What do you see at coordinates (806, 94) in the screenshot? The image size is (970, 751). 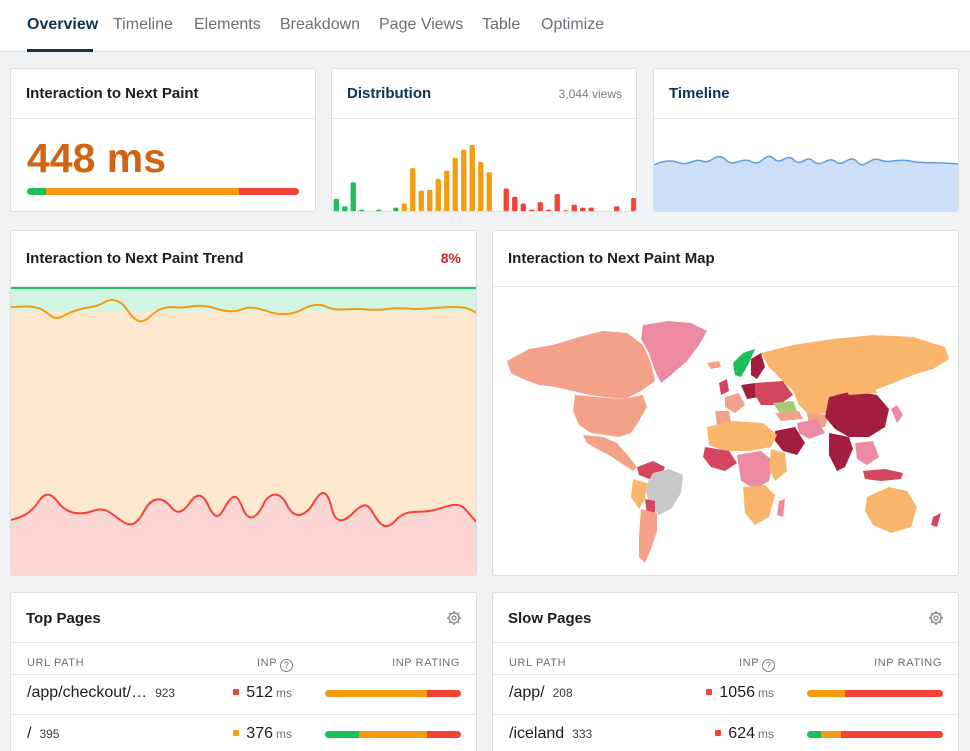 I see `card-header: Timeline` at bounding box center [806, 94].